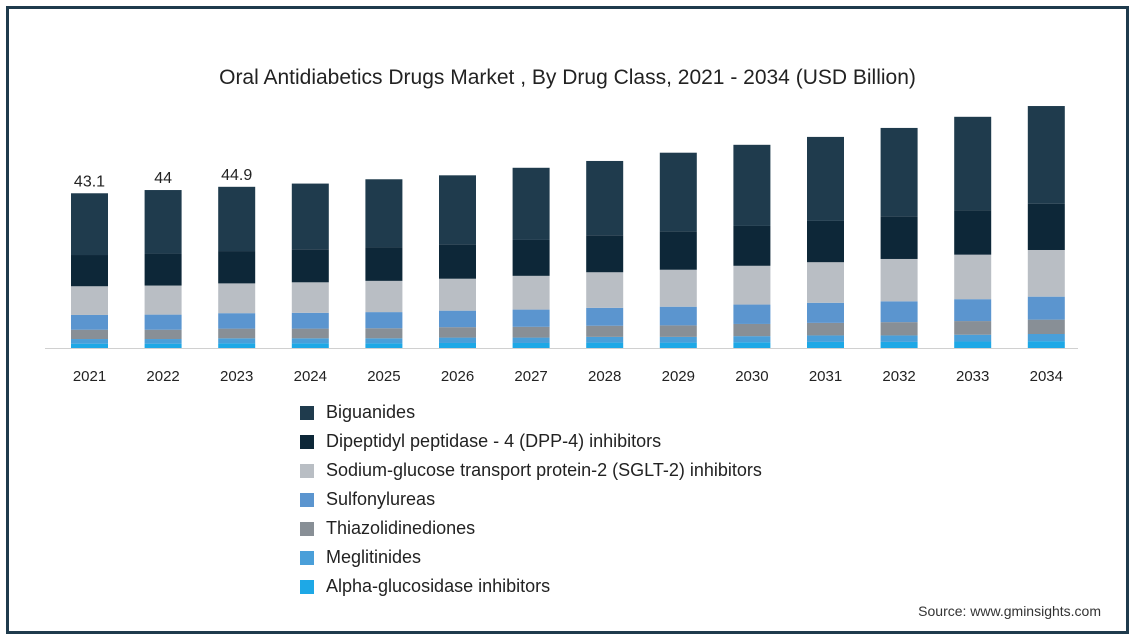  What do you see at coordinates (237, 298) in the screenshot?
I see `bar-segment-2023-s4` at bounding box center [237, 298].